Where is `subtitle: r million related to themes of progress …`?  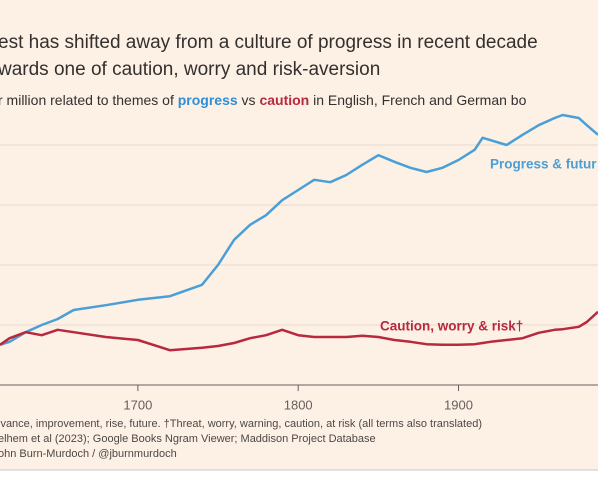
subtitle: r million related to themes of progress … is located at coordinates (263, 100).